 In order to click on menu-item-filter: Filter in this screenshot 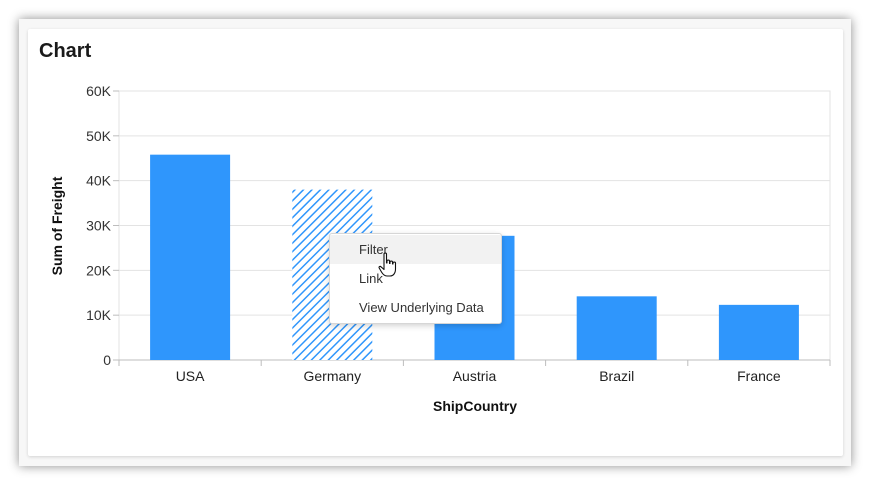, I will do `click(415, 249)`.